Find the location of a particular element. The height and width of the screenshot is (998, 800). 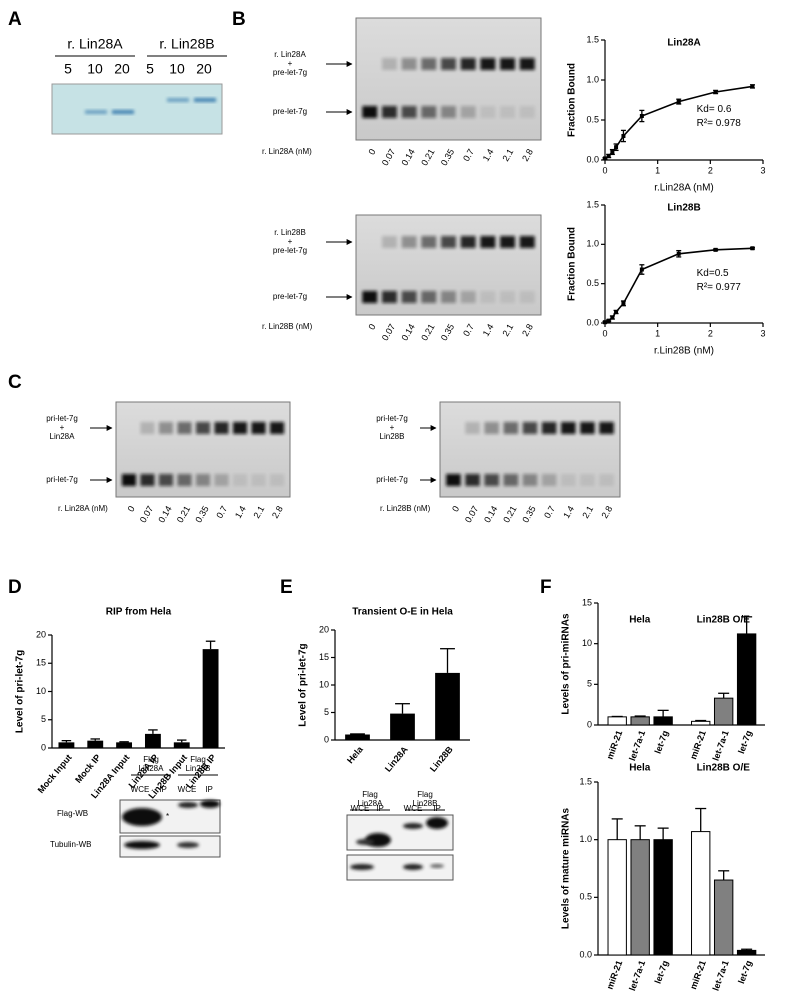

lane-label: 2.1 is located at coordinates (507, 330).